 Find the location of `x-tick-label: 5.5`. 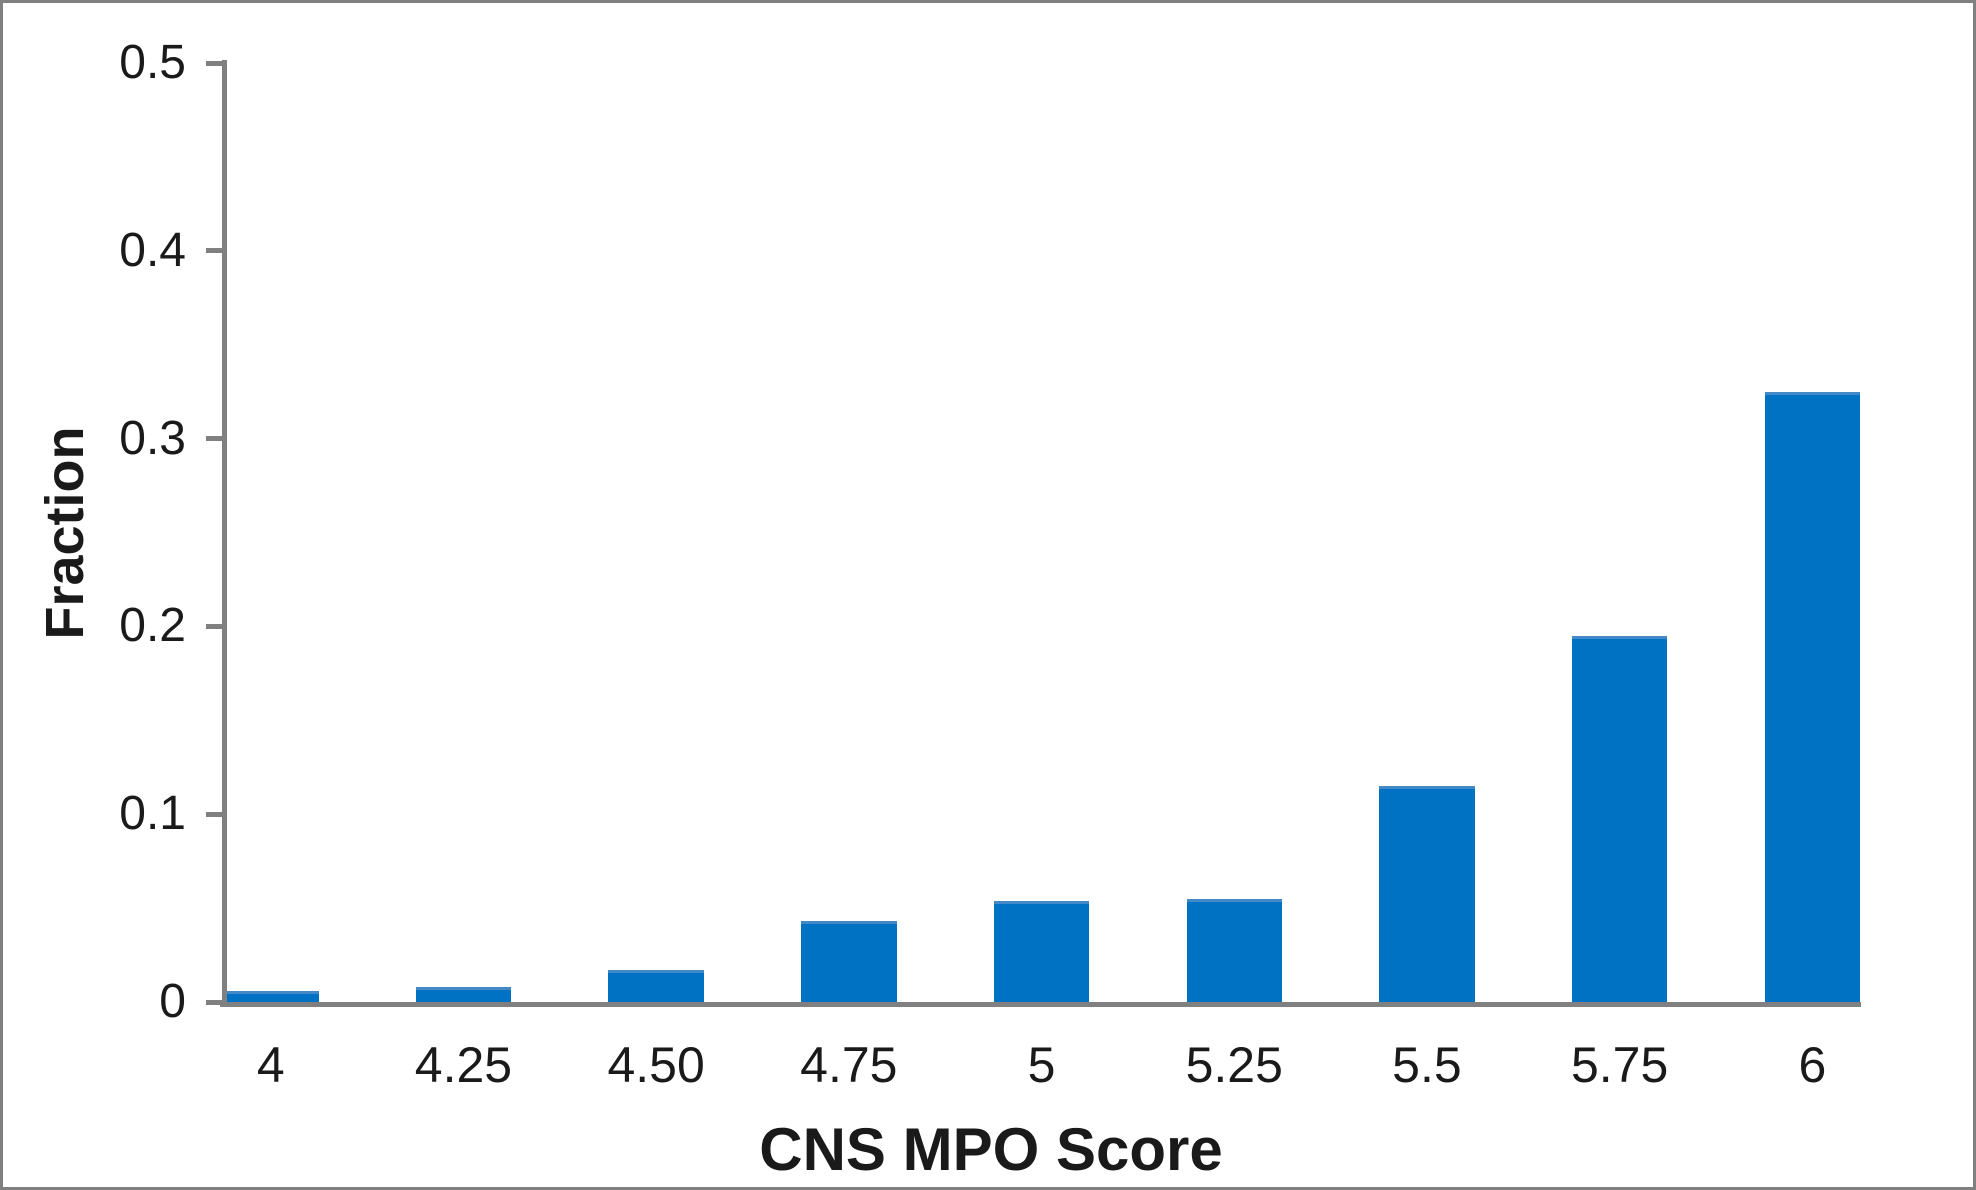

x-tick-label: 5.5 is located at coordinates (1427, 1065).